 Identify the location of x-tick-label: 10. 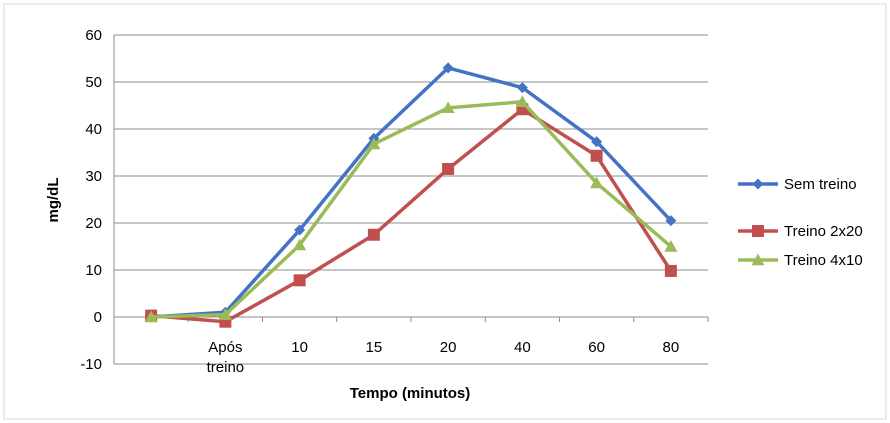
(299, 347).